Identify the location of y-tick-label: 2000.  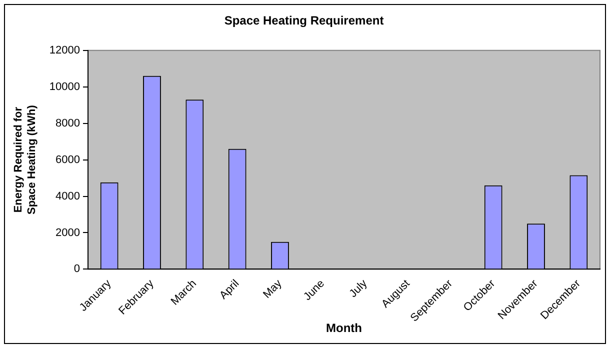
(68, 232).